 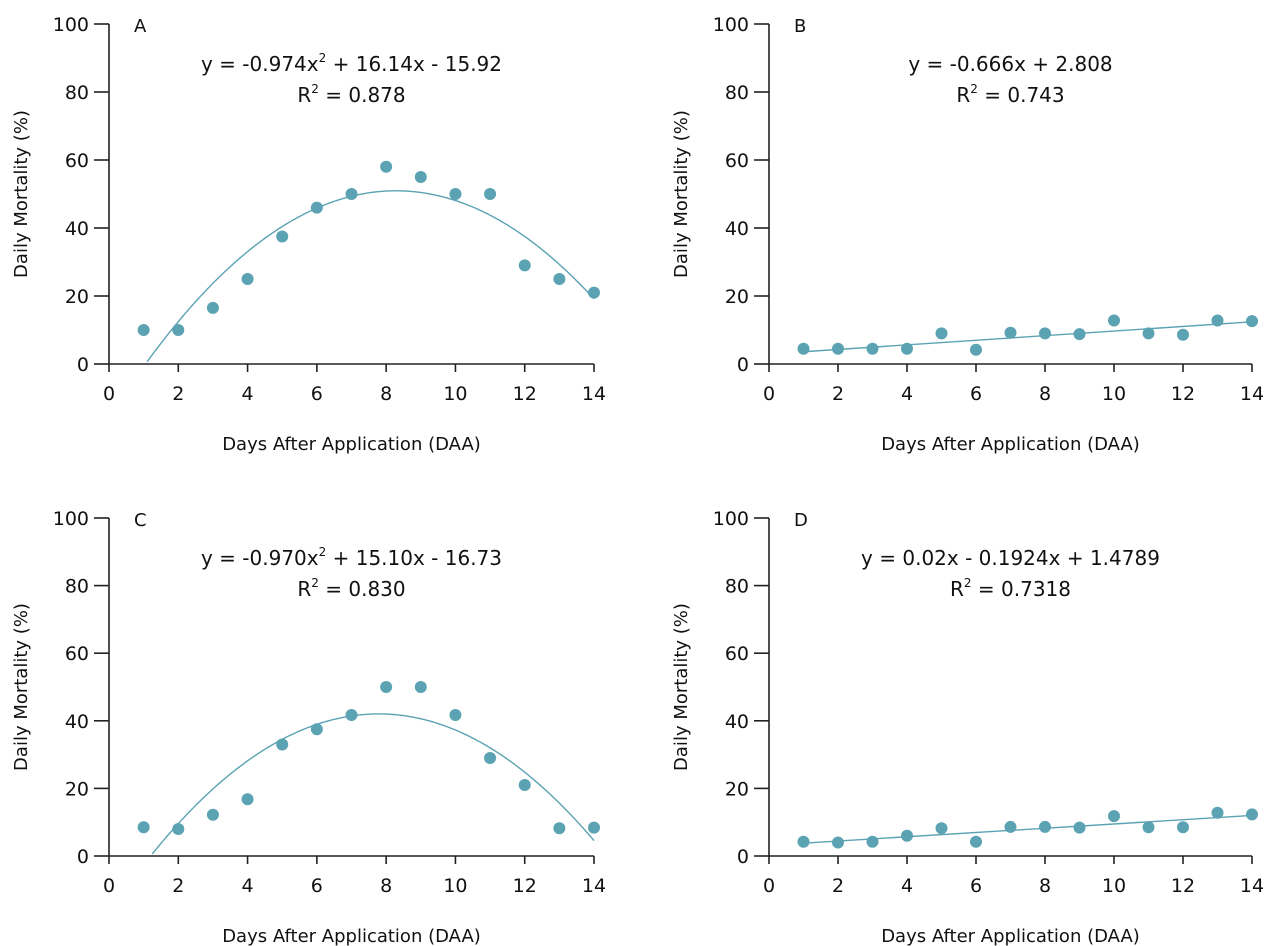 I want to click on panel-label: A, so click(x=140, y=26).